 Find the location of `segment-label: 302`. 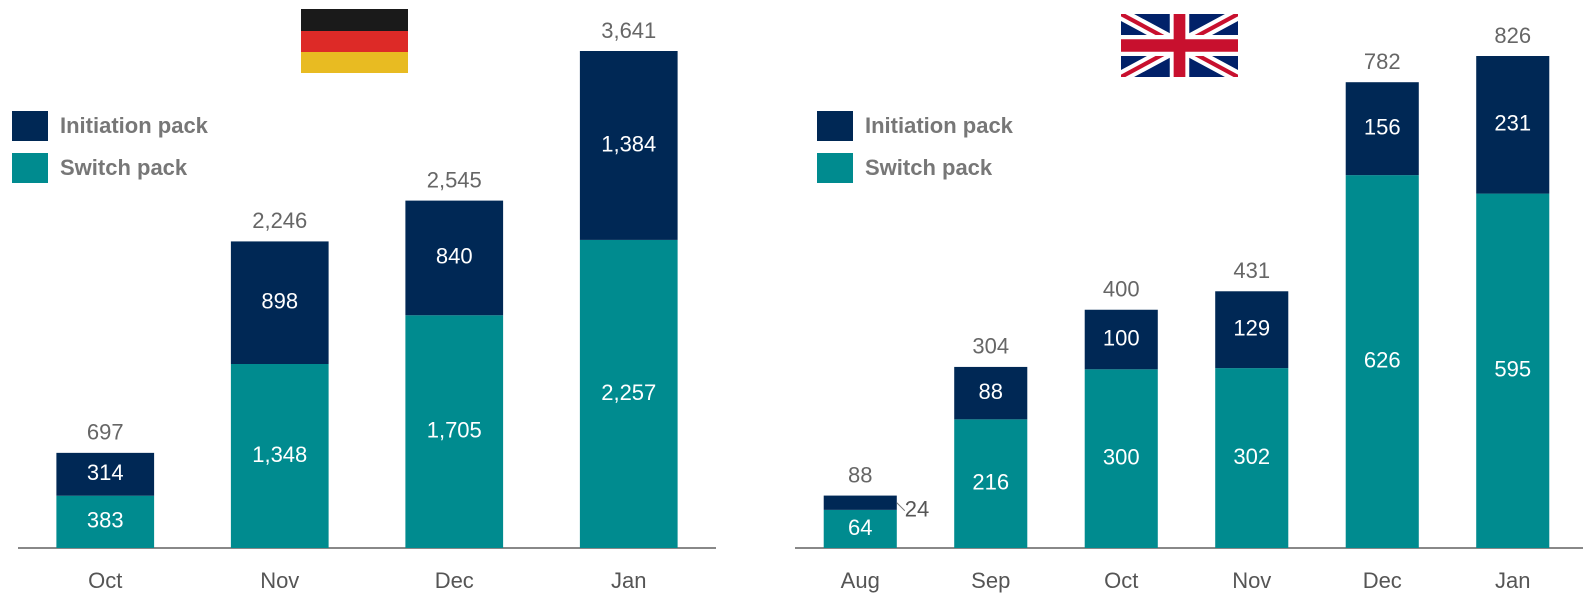

segment-label: 302 is located at coordinates (1251, 456).